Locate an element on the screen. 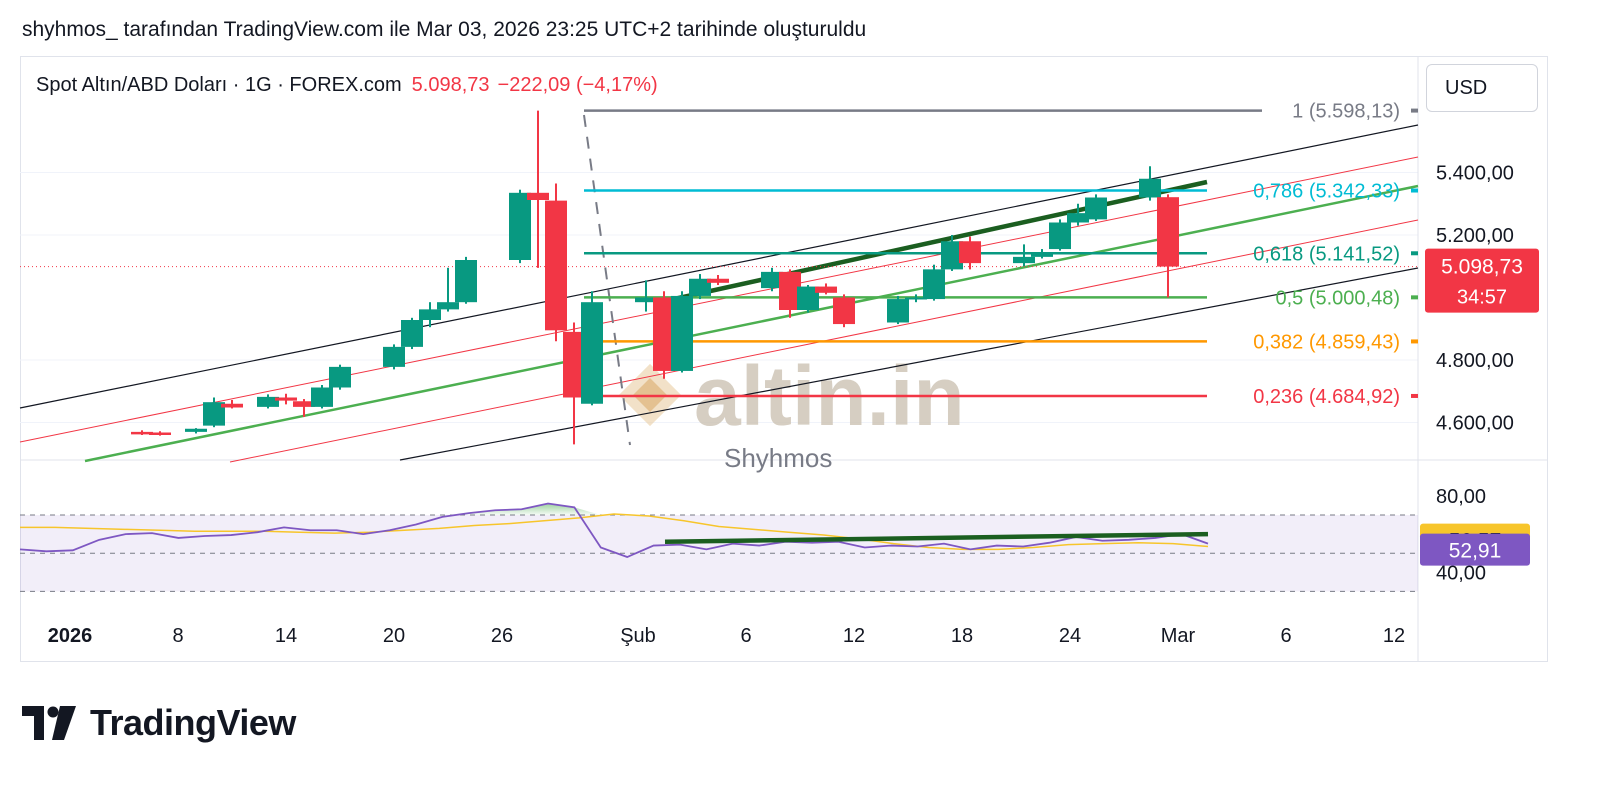 This screenshot has width=1600, height=800. fib-level-label: 1 (5.598,13) is located at coordinates (1346, 112).